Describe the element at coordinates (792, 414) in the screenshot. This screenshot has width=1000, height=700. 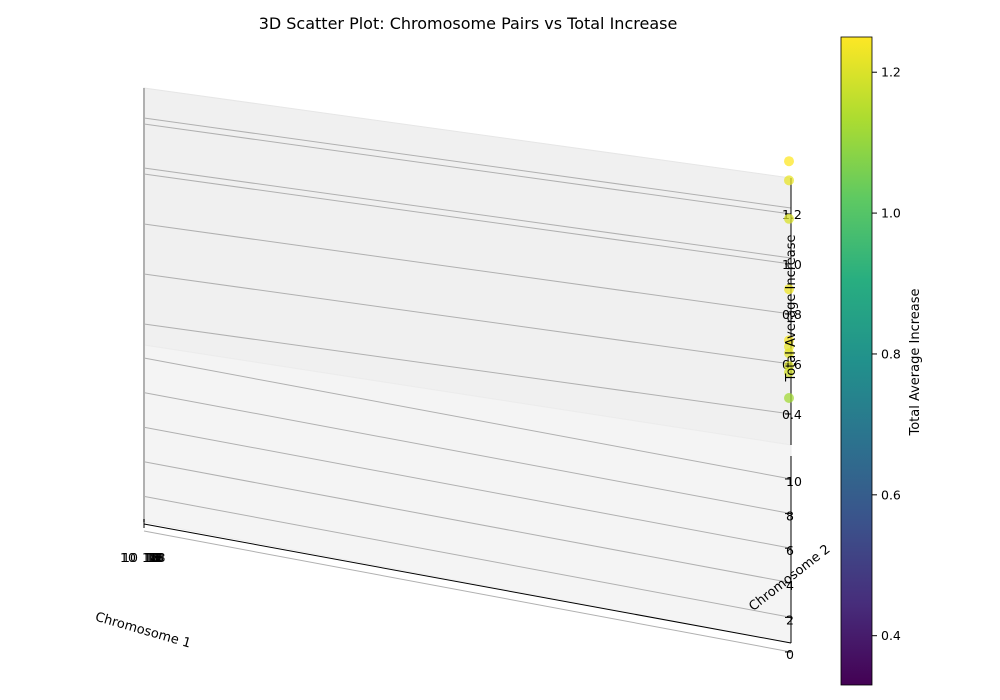
I see `z-tick-label: 0.4` at that location.